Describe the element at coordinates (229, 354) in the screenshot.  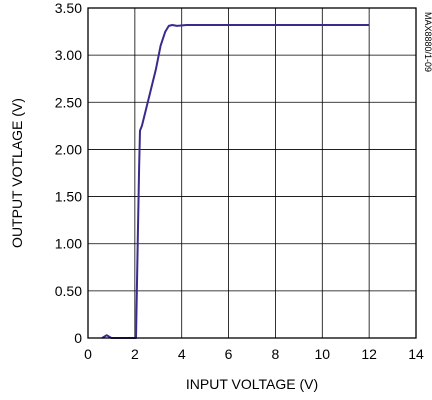
I see `x-tick-label: 6` at that location.